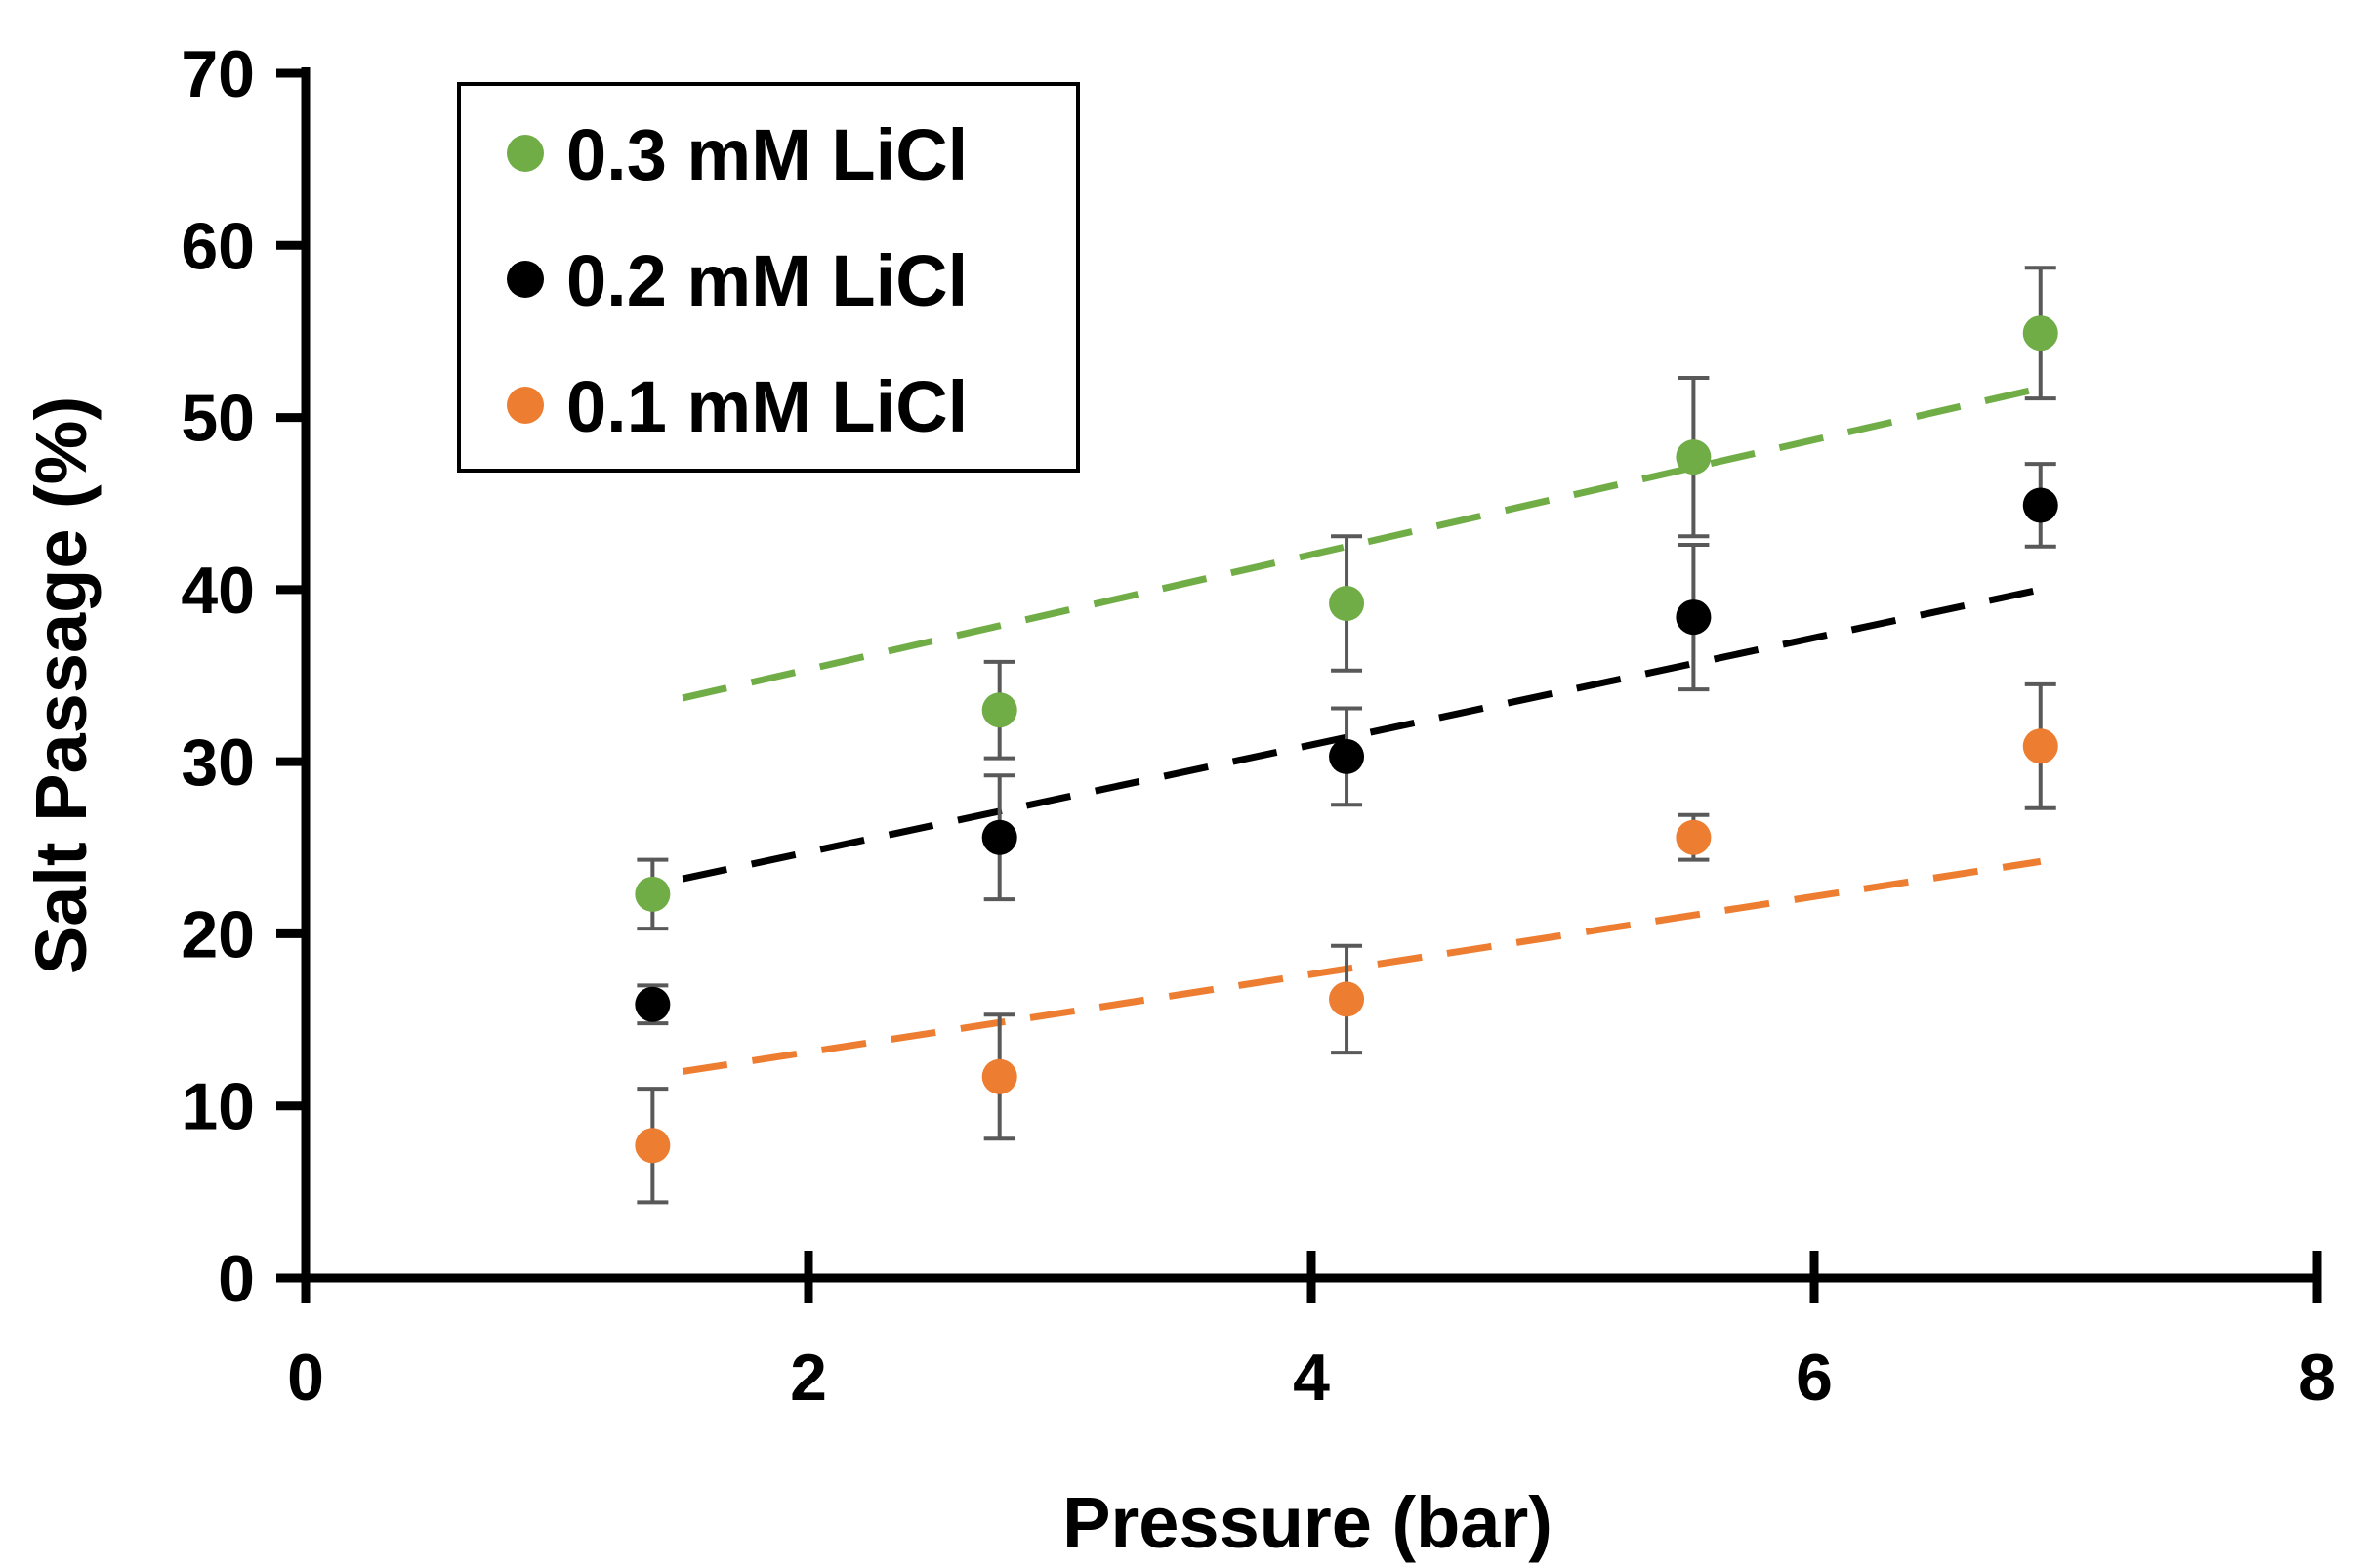 The image size is (2361, 1568). What do you see at coordinates (218, 591) in the screenshot?
I see `y-tick-label: 40` at bounding box center [218, 591].